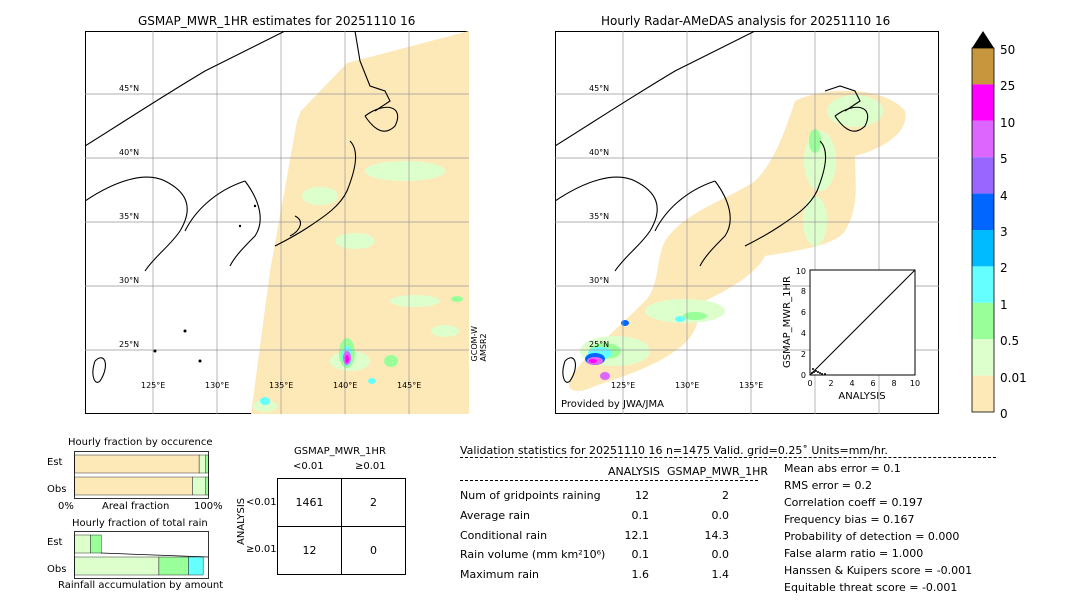 This screenshot has width=1080, height=612. I want to click on contingency-col2: ≥0.01, so click(370, 466).